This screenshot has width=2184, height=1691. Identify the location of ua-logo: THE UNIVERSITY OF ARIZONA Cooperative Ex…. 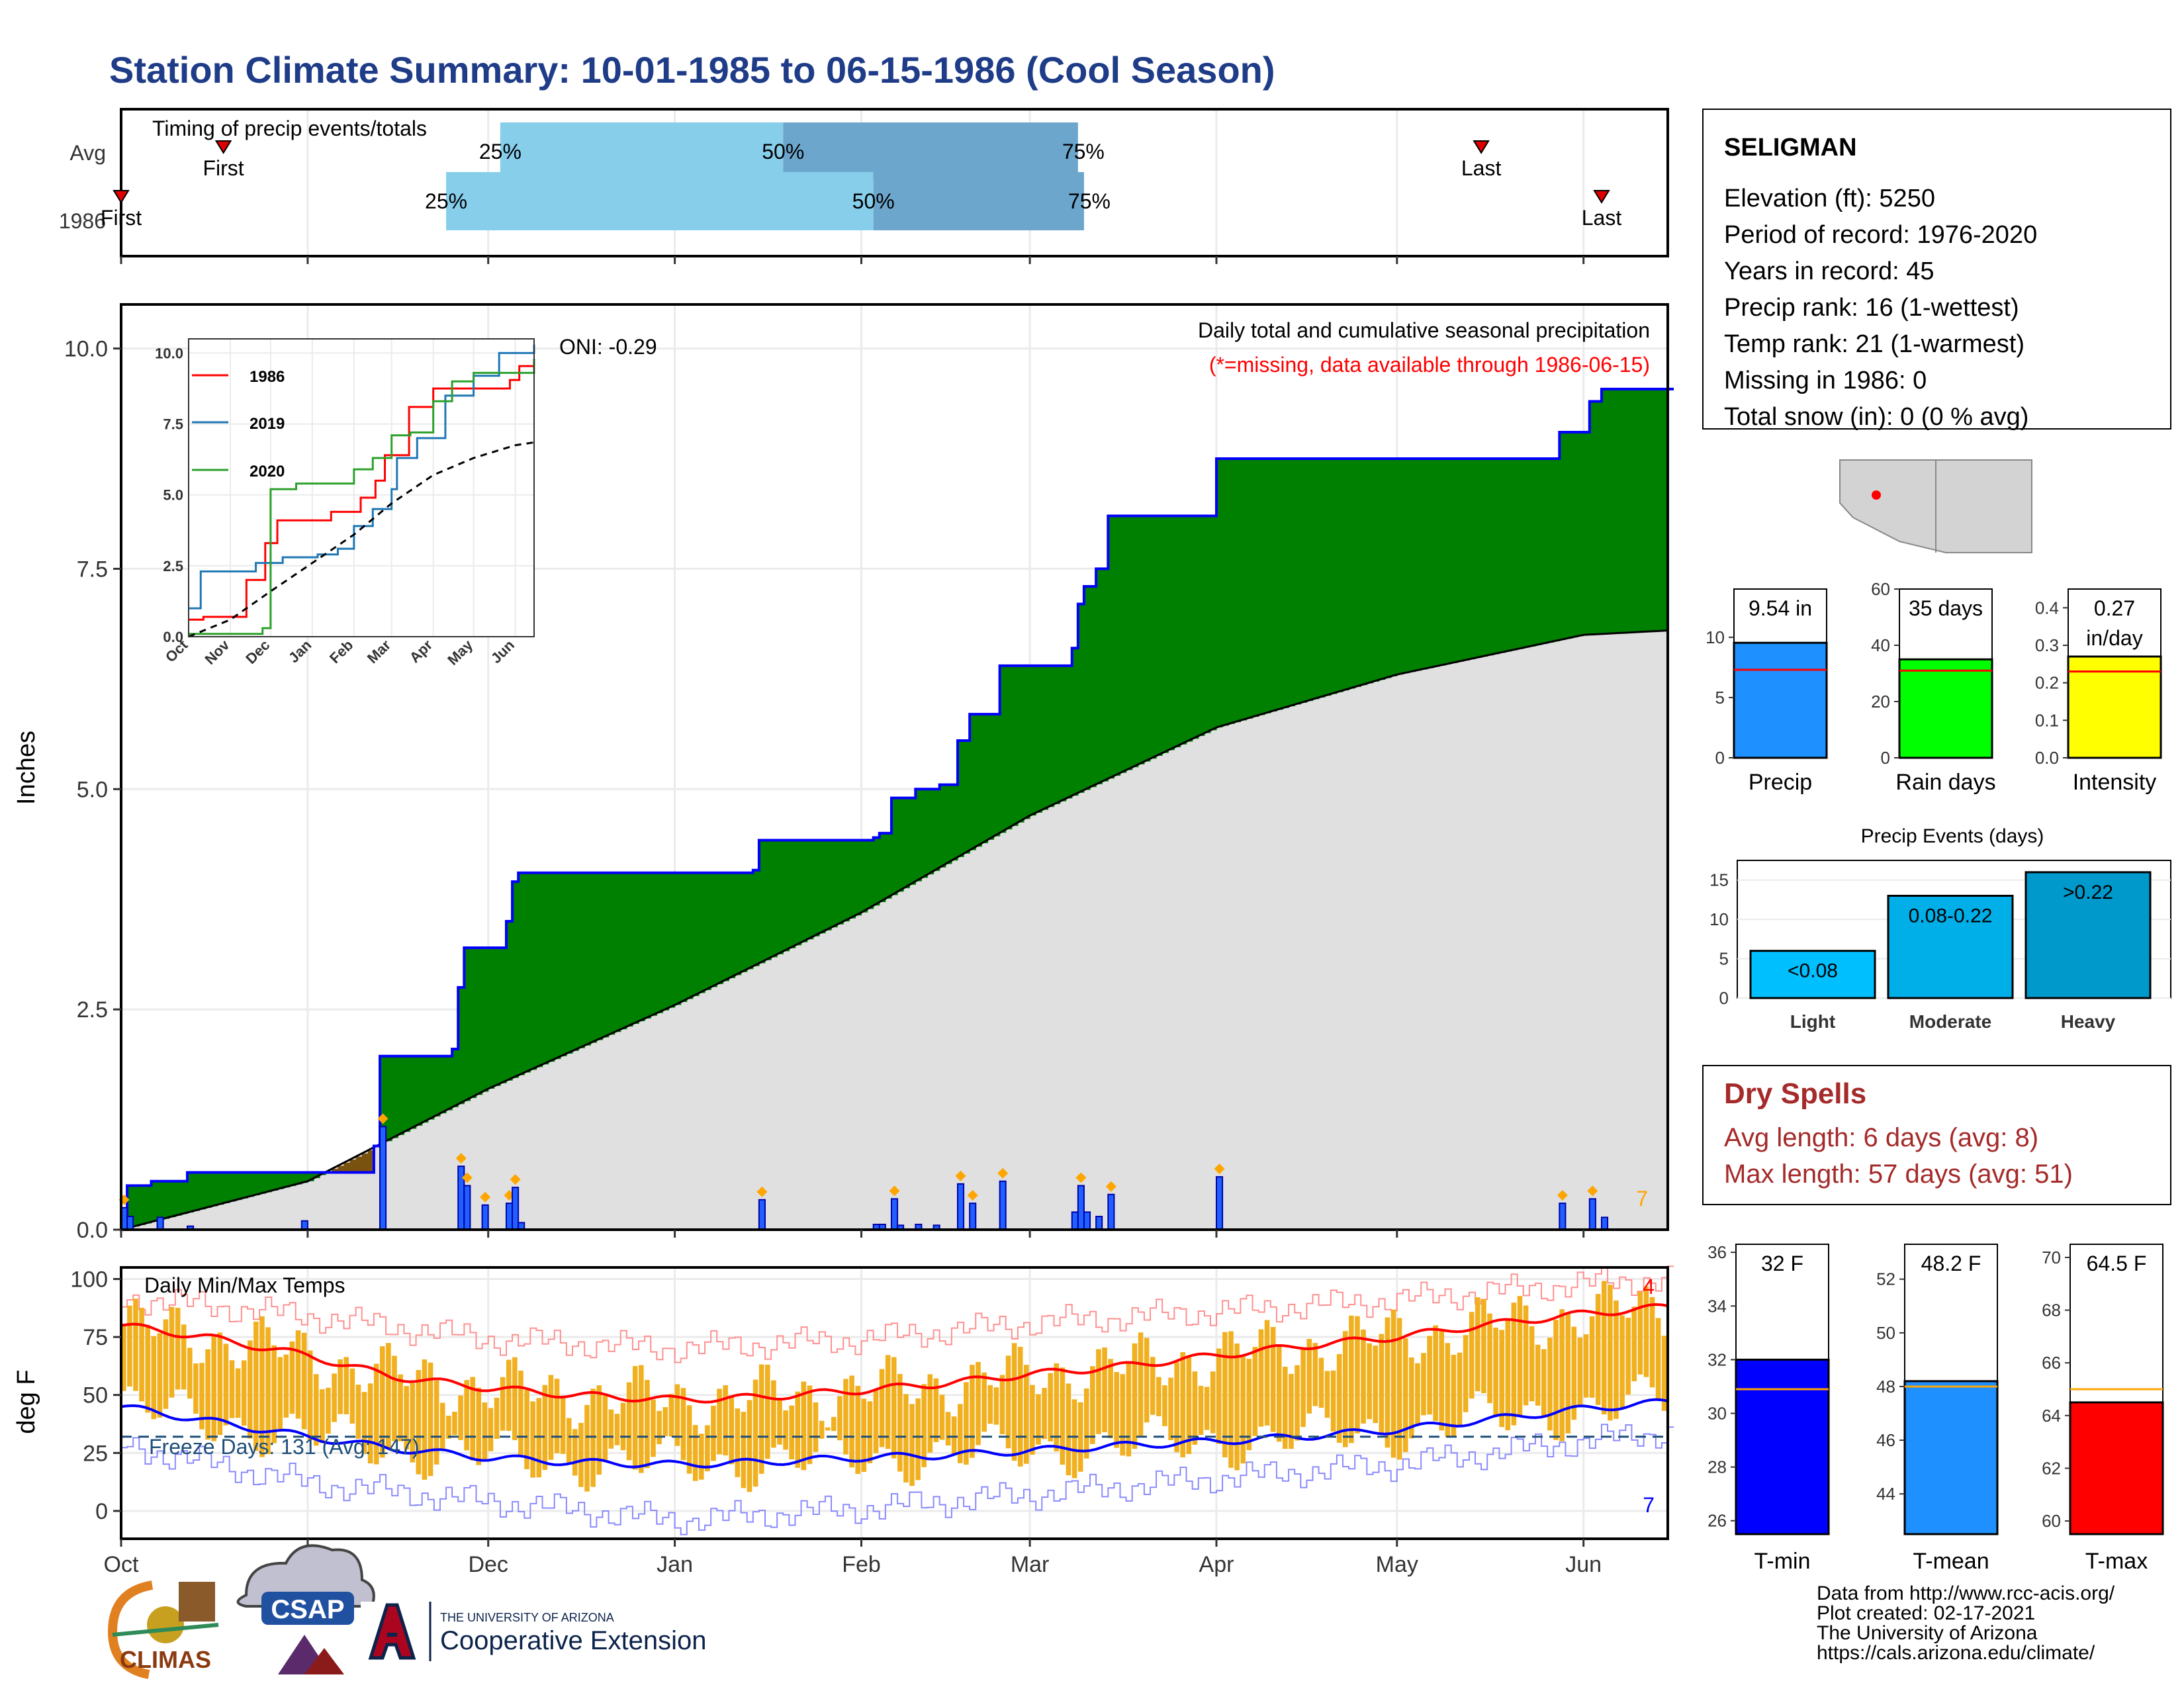
(533, 1631).